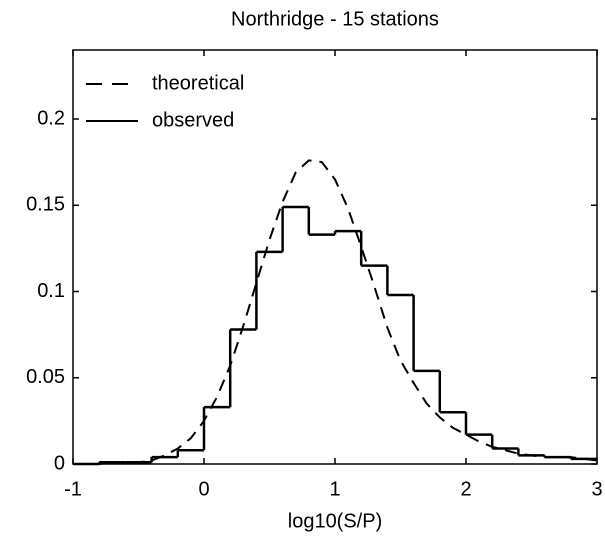  What do you see at coordinates (203, 489) in the screenshot?
I see `x-tick-label: 0` at bounding box center [203, 489].